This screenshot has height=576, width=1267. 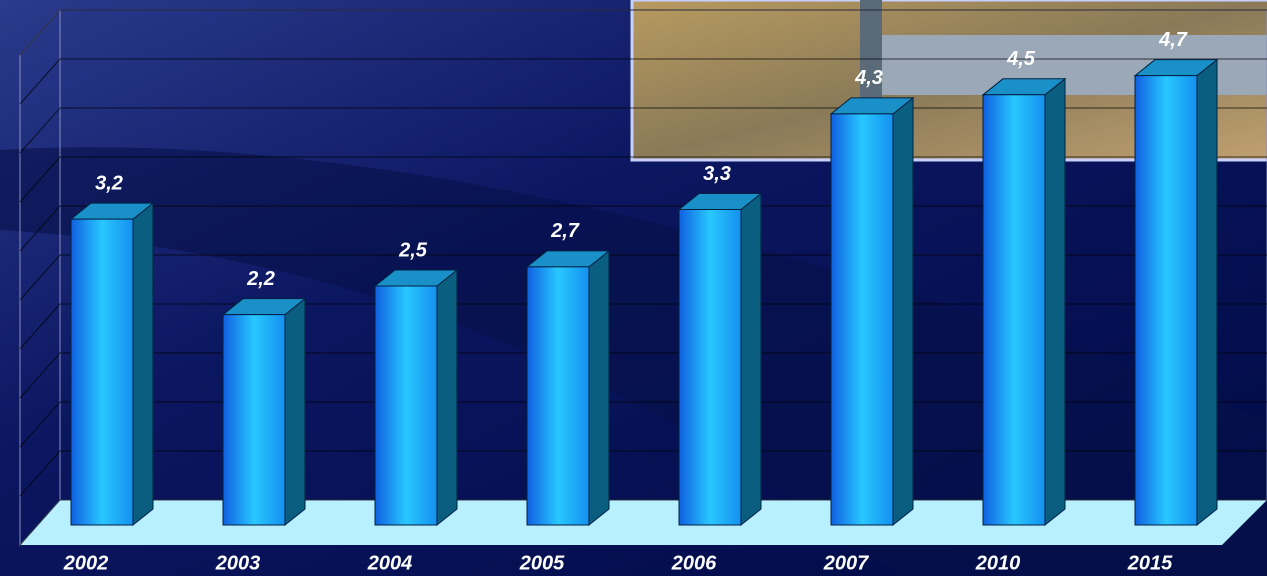 I want to click on value-label: 2,7, so click(x=565, y=231).